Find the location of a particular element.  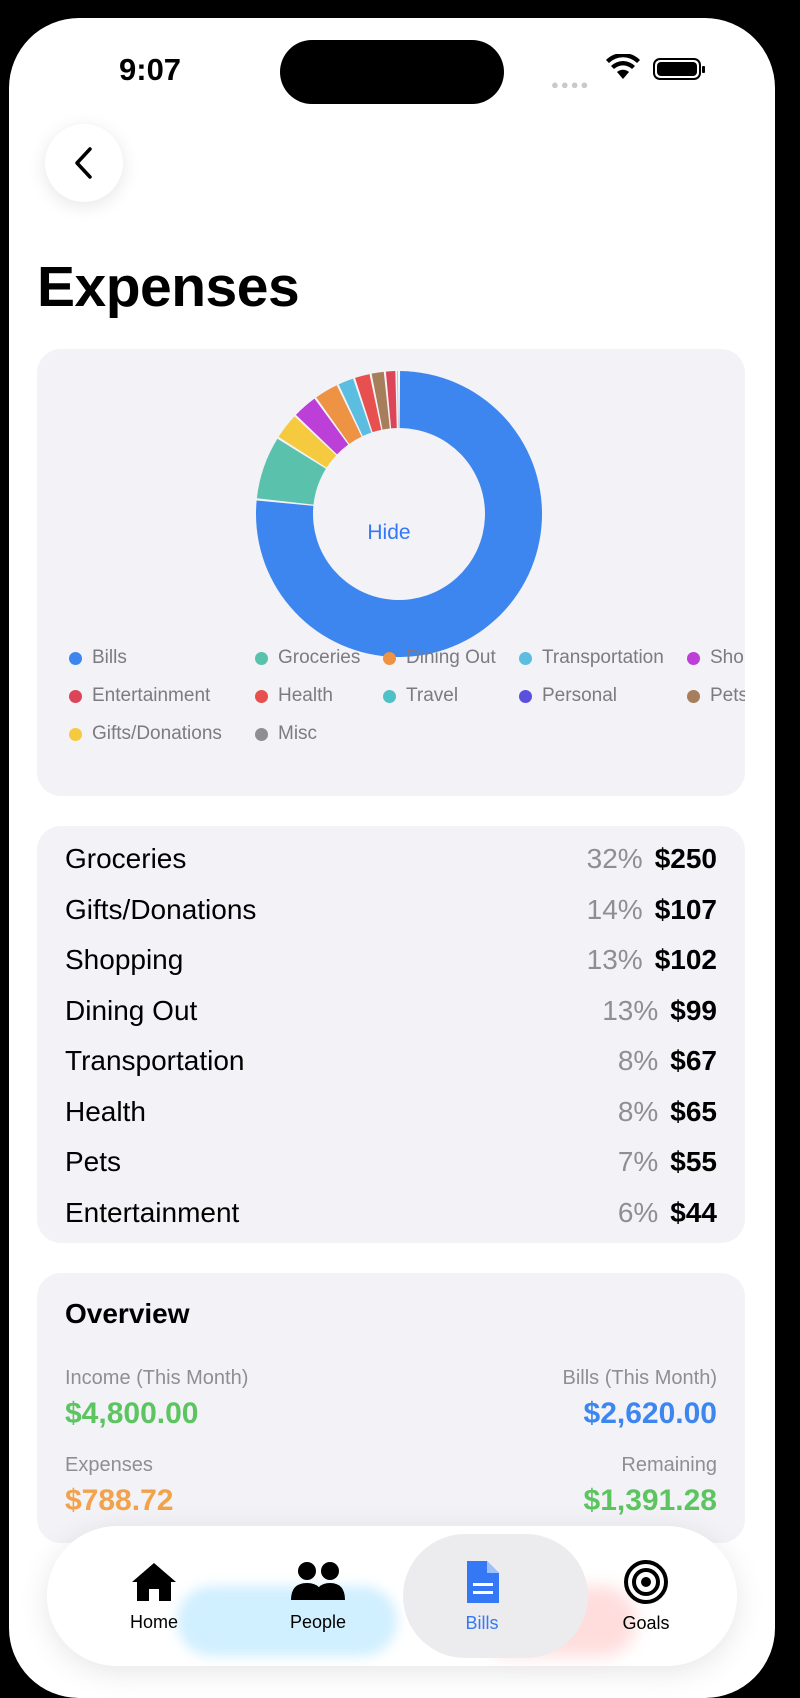

legend-item: Transportation is located at coordinates (591, 658).